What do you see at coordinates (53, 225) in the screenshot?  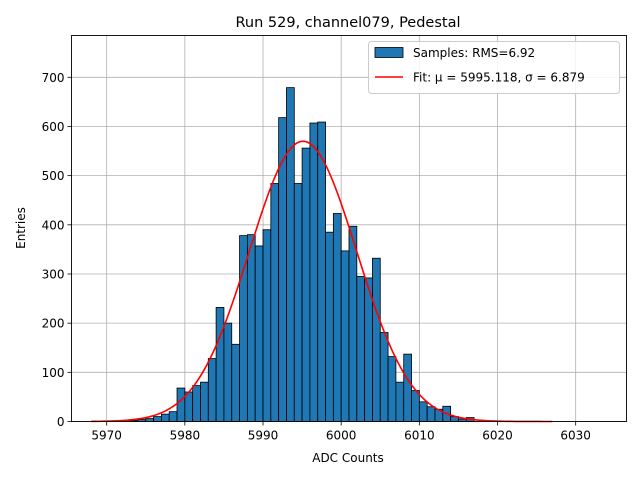 I see `y-tick-label: 400` at bounding box center [53, 225].